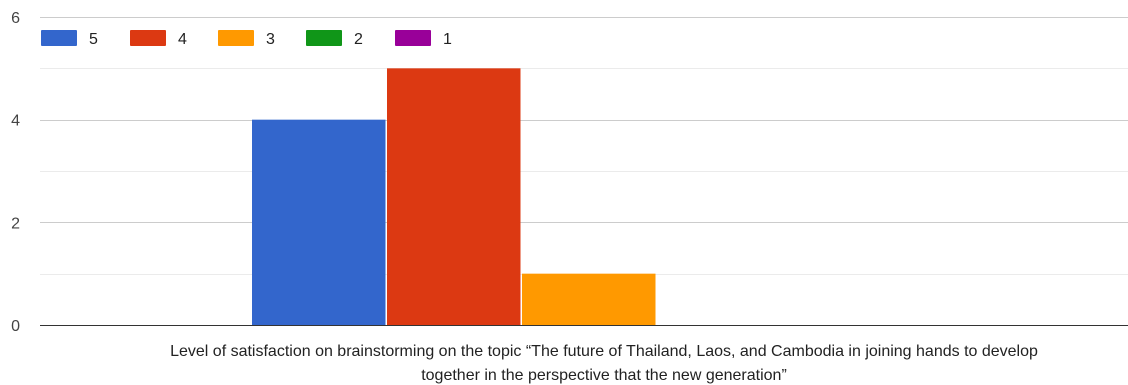  I want to click on y-tick-label-6: 6, so click(15, 18).